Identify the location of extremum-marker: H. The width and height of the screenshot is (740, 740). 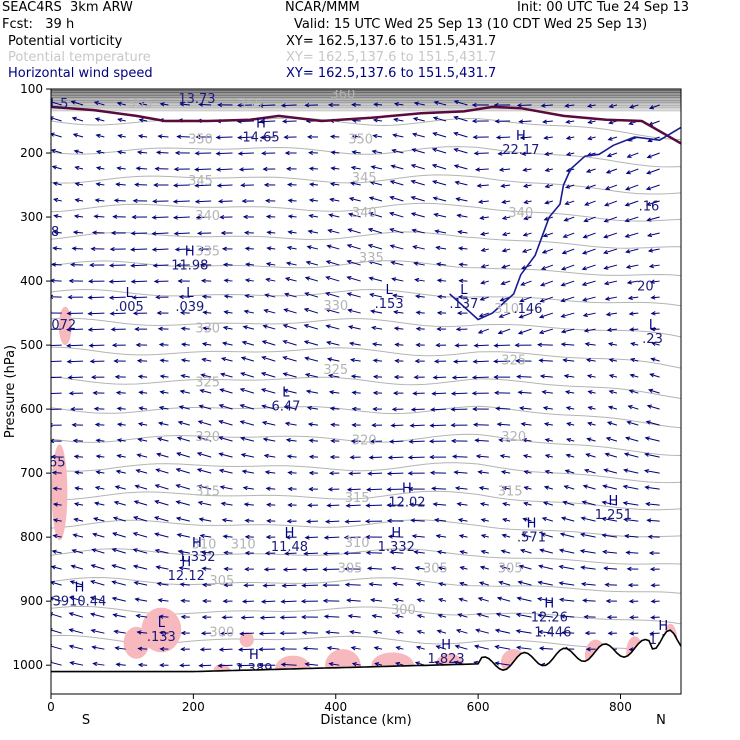
(521, 136).